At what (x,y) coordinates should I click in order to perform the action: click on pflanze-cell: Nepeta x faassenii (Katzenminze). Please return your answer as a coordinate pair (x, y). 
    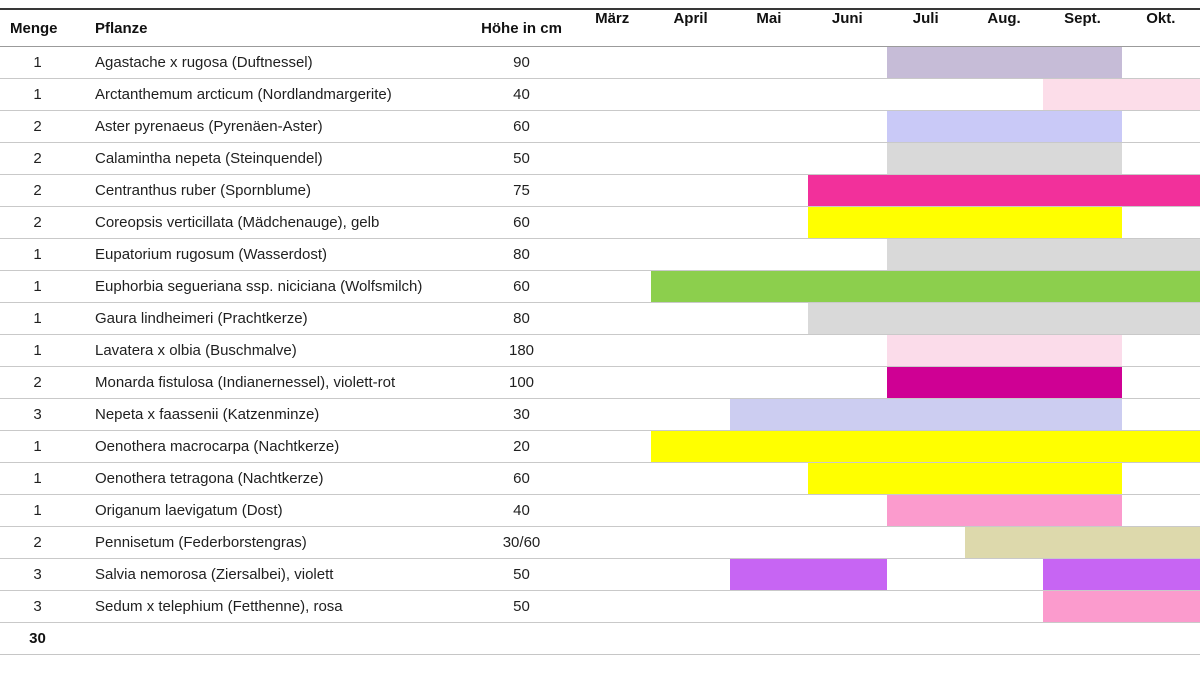
    Looking at the image, I should click on (272, 414).